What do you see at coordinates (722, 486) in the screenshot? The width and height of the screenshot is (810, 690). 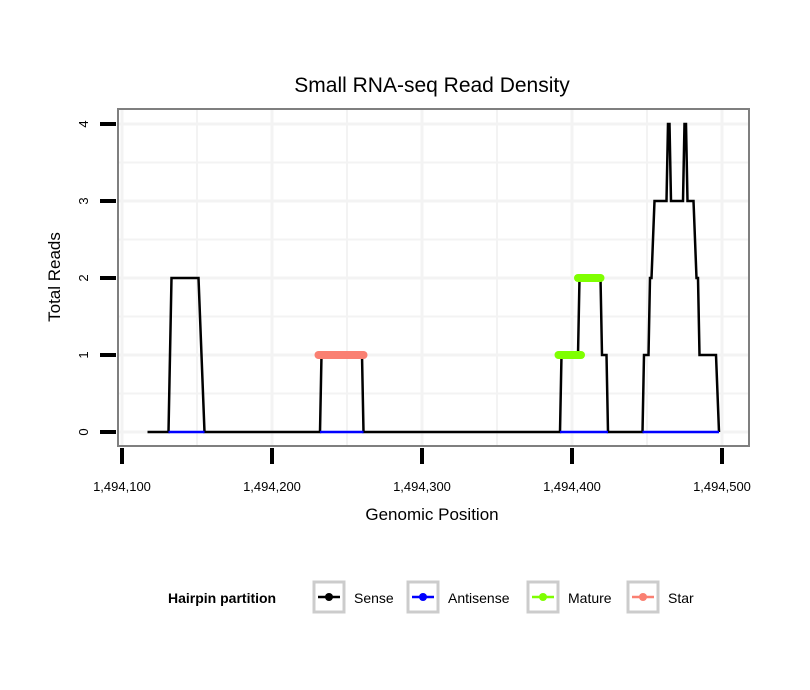 I see `x-tick-label: 1,494,500` at bounding box center [722, 486].